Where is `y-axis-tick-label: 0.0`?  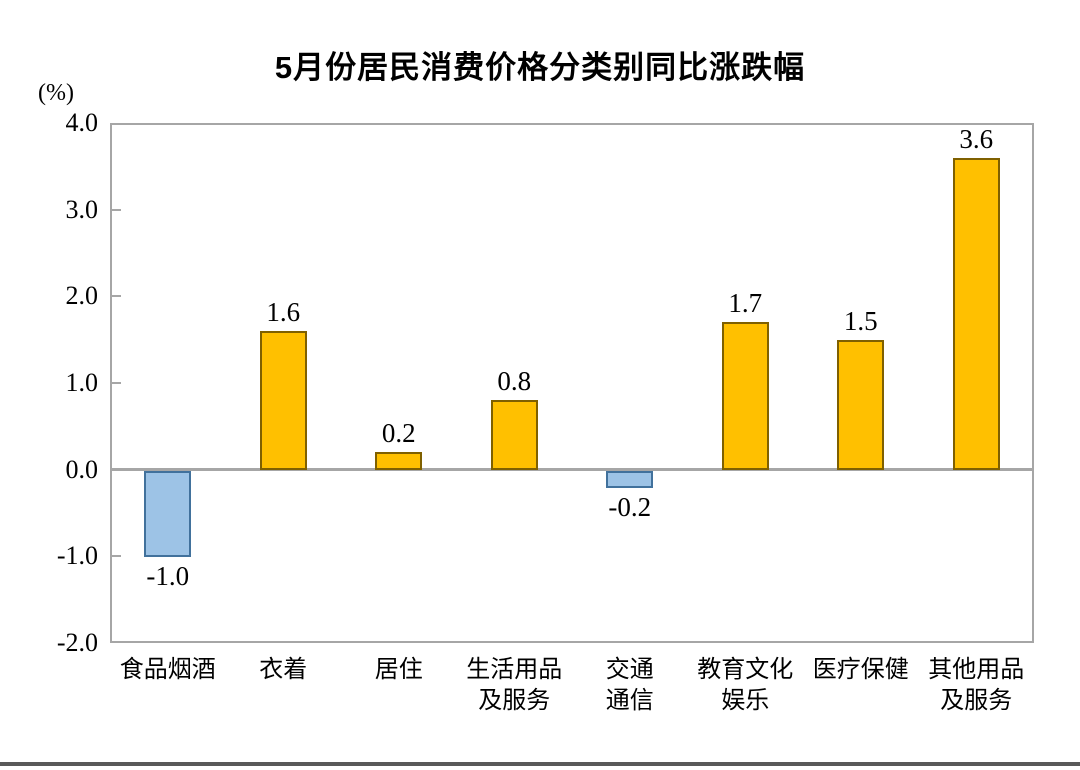 y-axis-tick-label: 0.0 is located at coordinates (82, 469).